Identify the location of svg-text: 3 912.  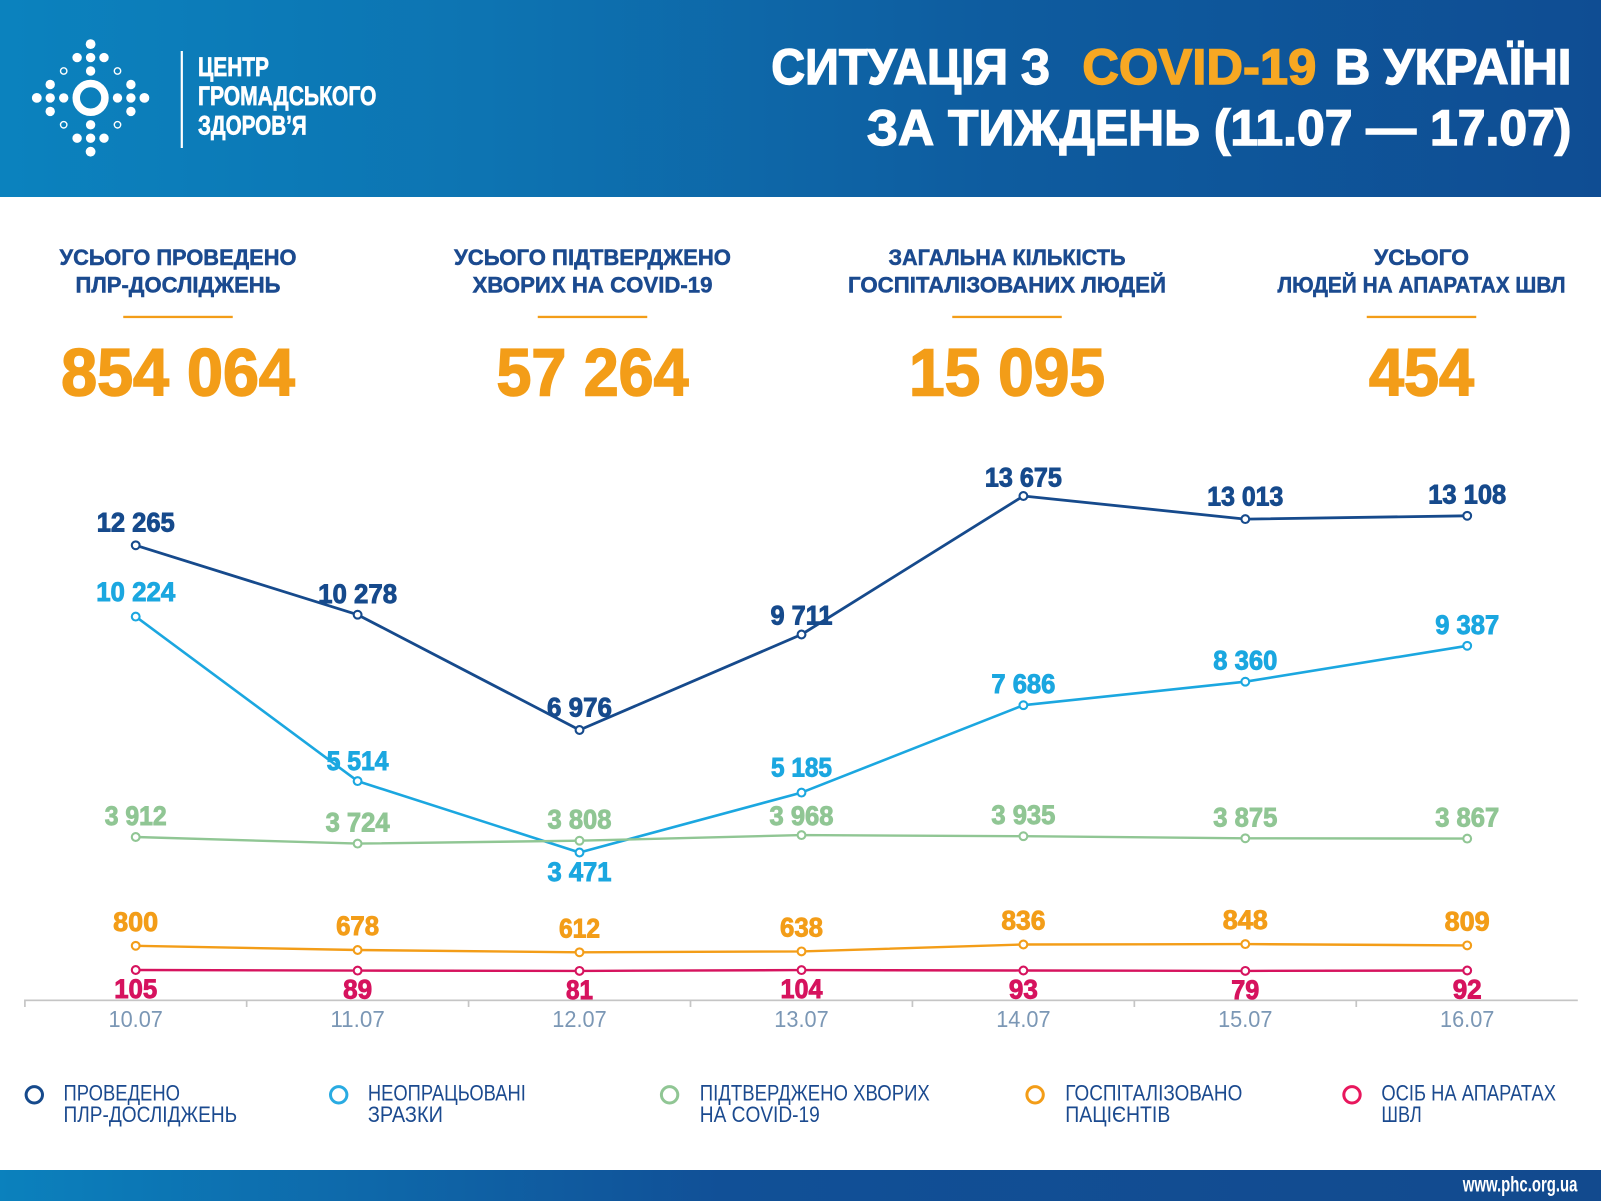
(136, 816).